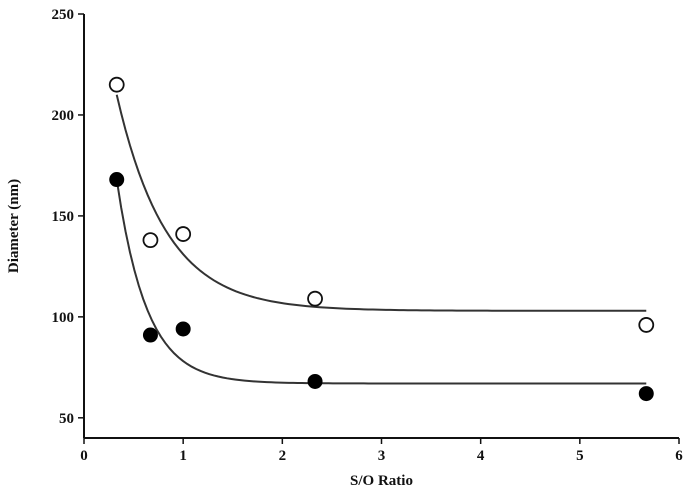  I want to click on y-tick-label: 200, so click(63, 116).